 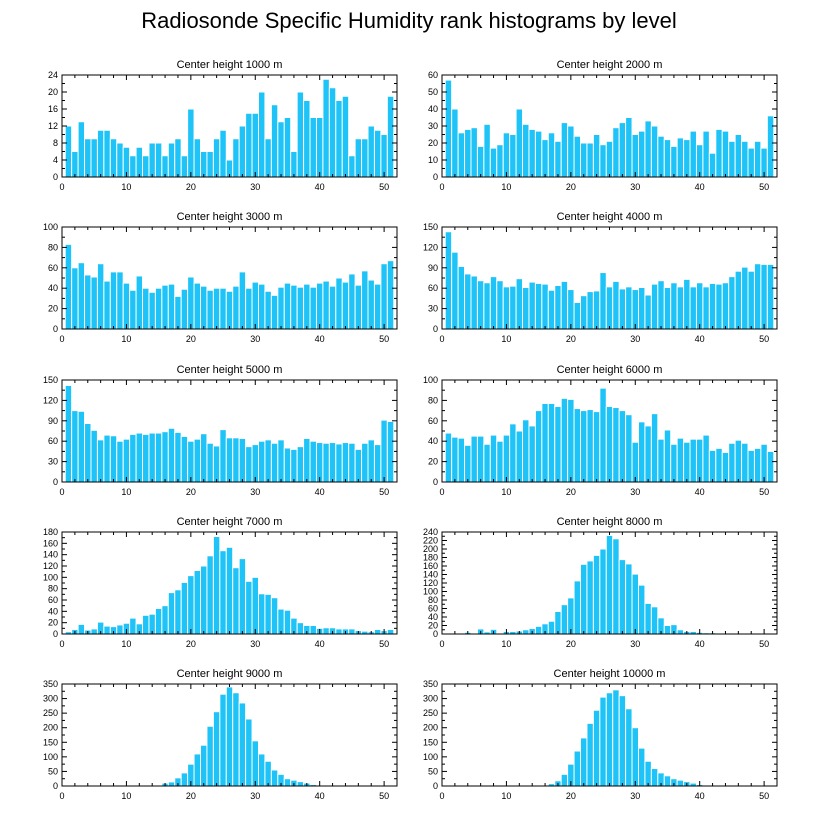 I want to click on panel-title: Center height 2000 m, so click(x=610, y=65).